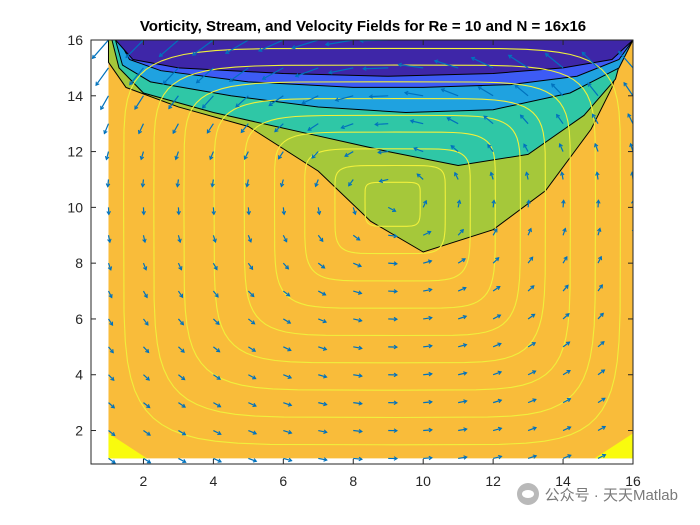 This screenshot has width=700, height=525. I want to click on wechat-icon, so click(527, 494).